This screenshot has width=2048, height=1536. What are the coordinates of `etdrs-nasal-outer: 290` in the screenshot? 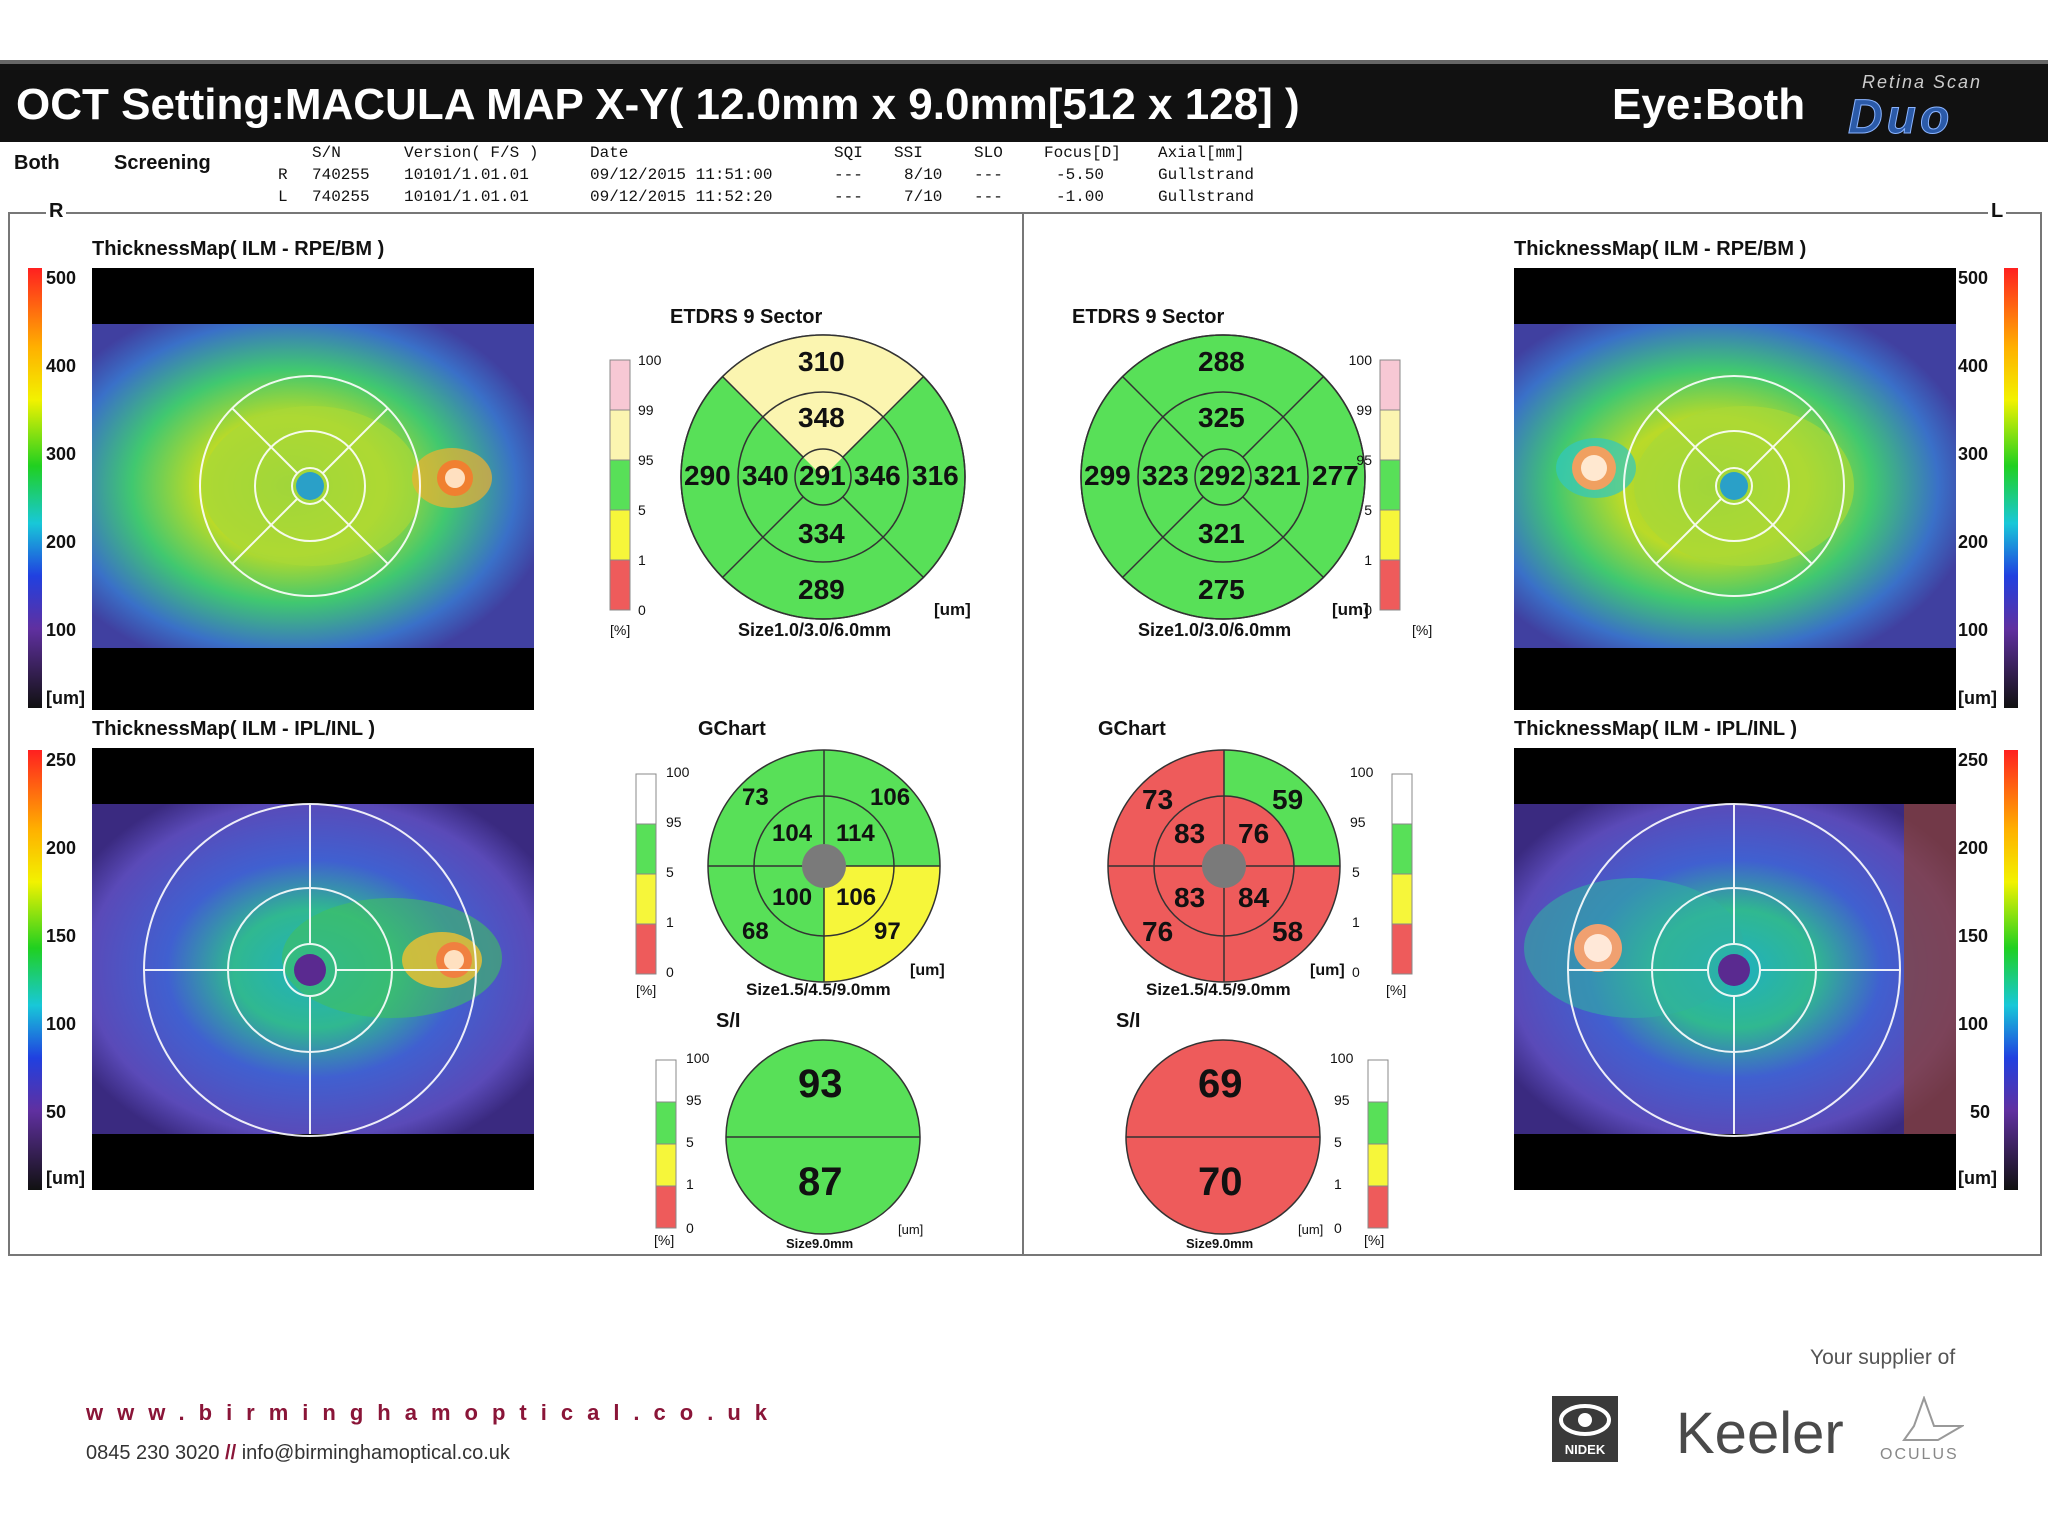 It's located at (707, 475).